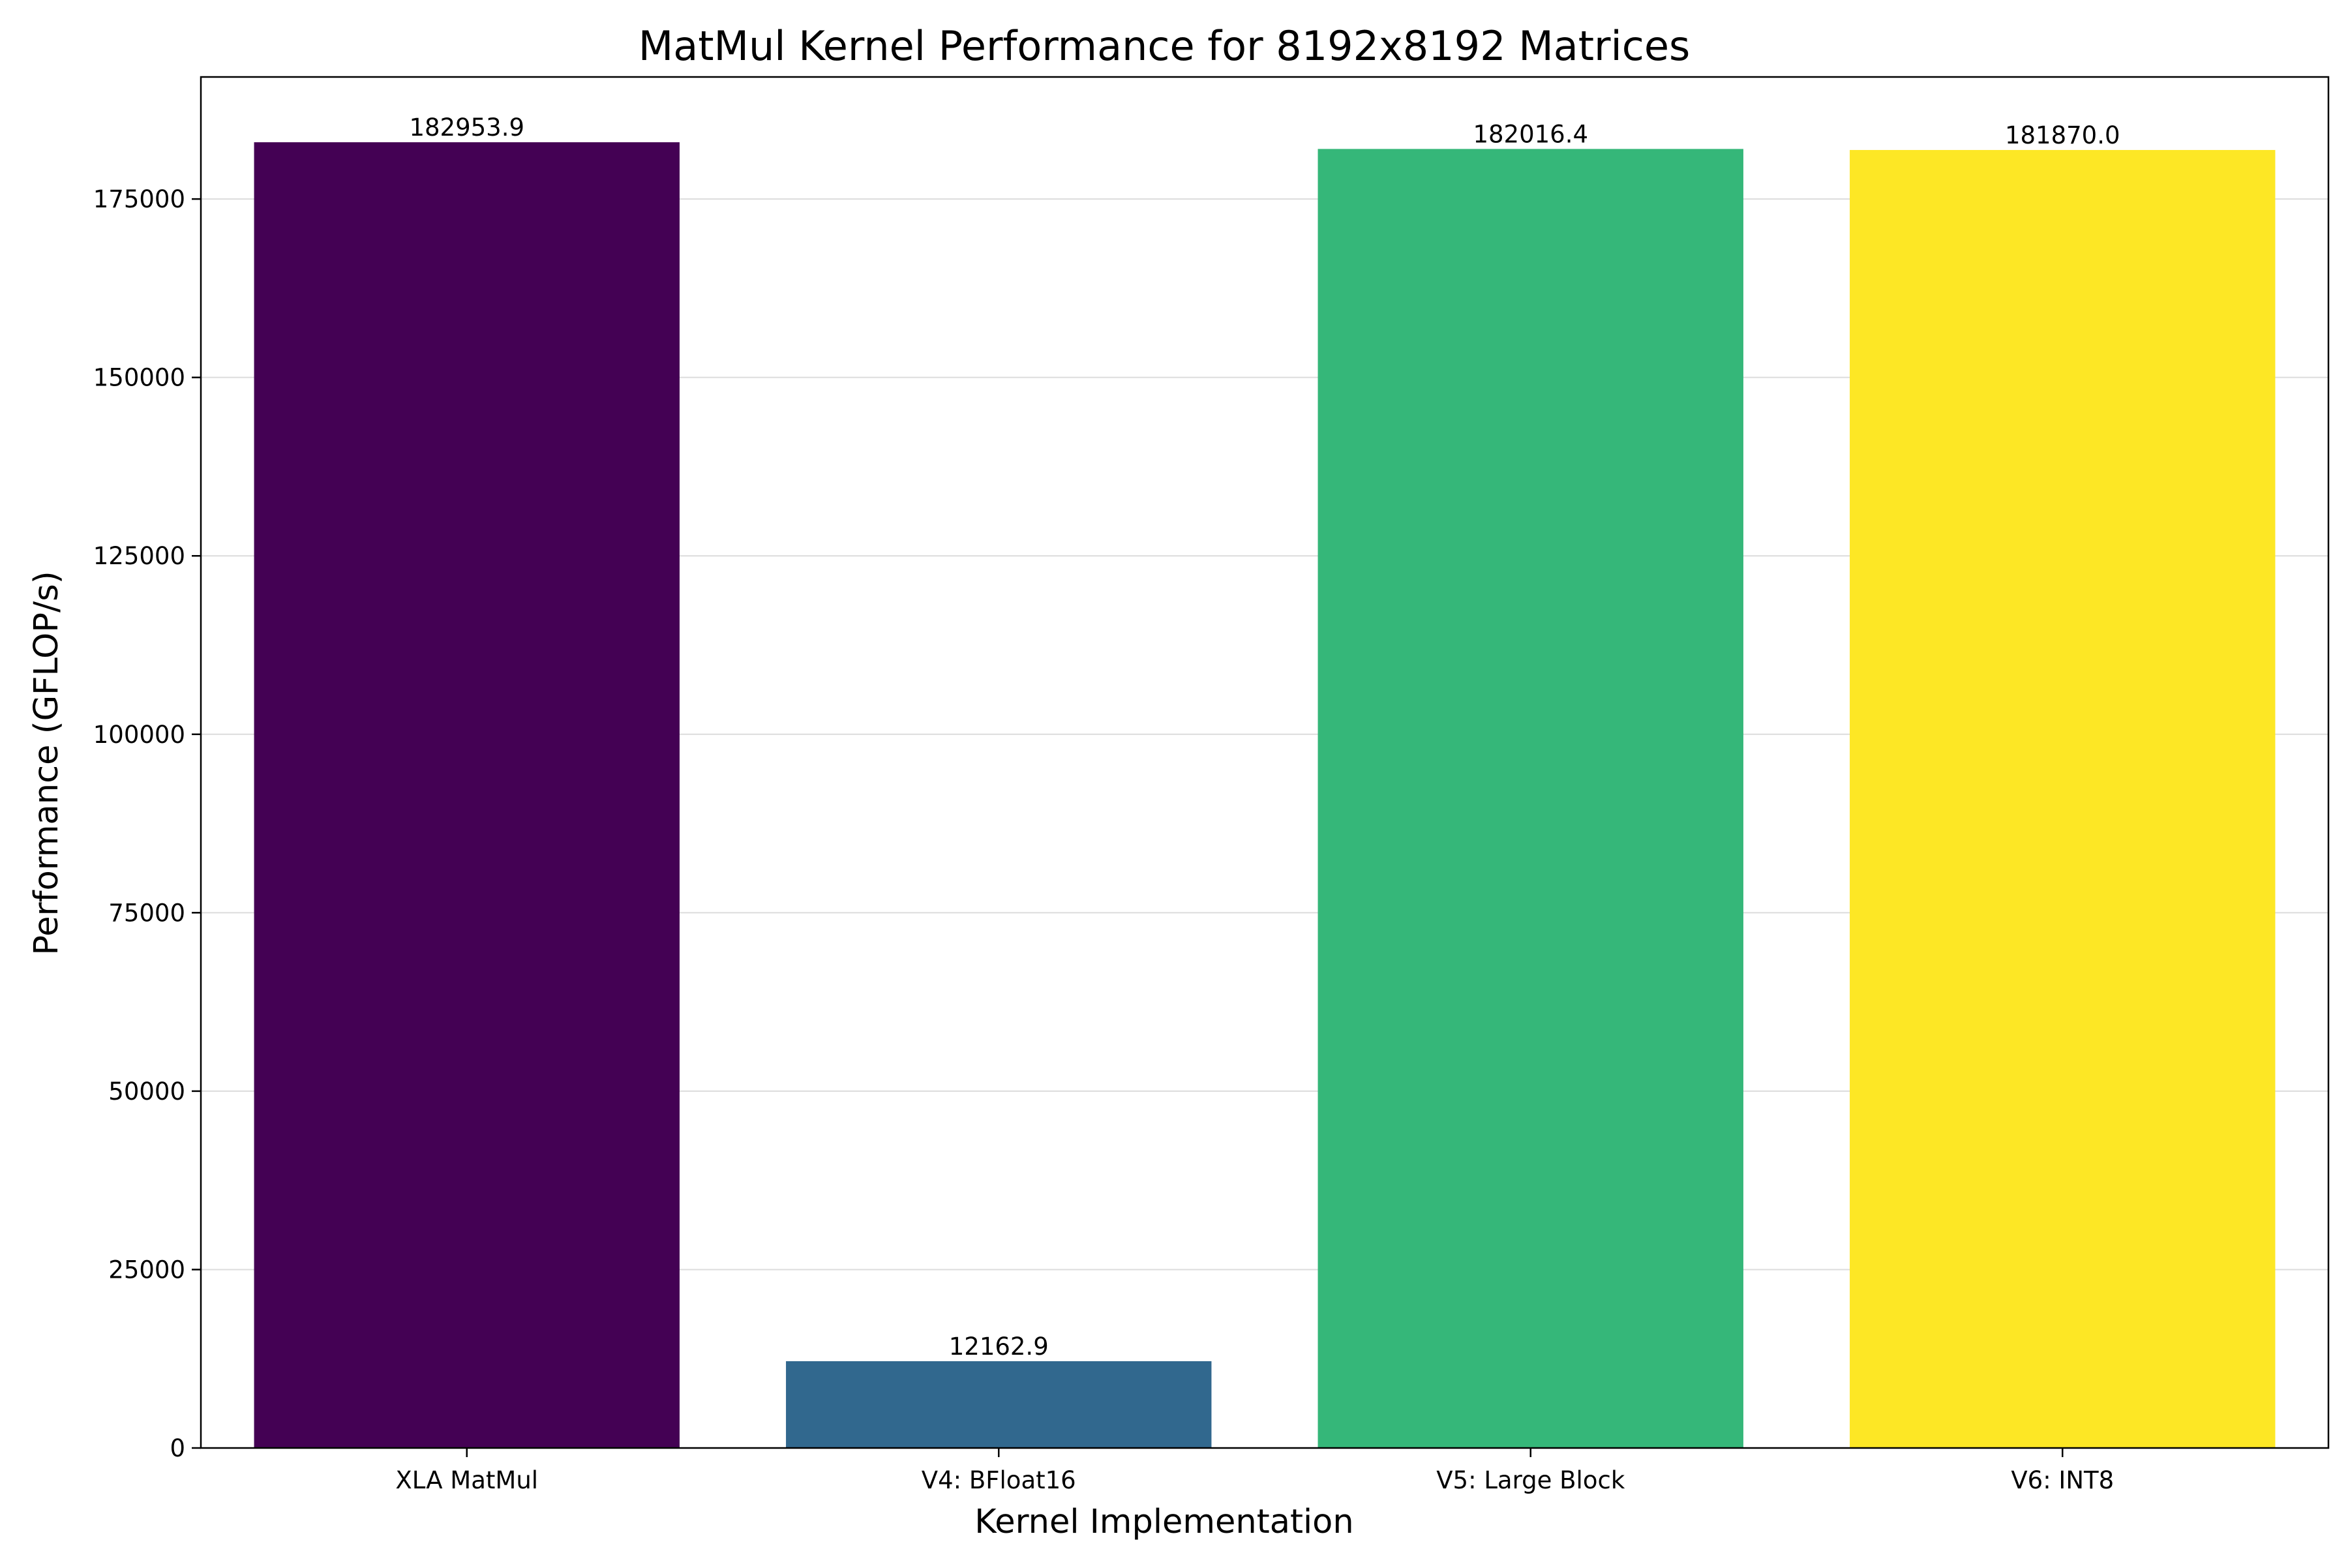 The height and width of the screenshot is (1568, 2348). What do you see at coordinates (1531, 1480) in the screenshot?
I see `x-tick-label-2: V5: Large Block` at bounding box center [1531, 1480].